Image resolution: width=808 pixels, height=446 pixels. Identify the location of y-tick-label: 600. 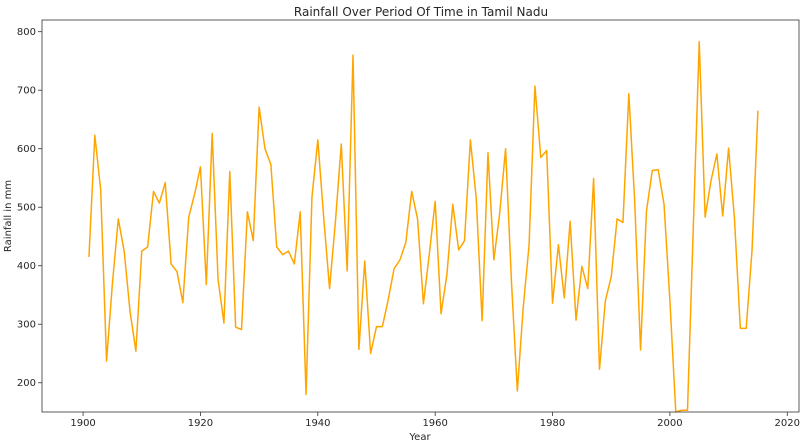
(26, 149).